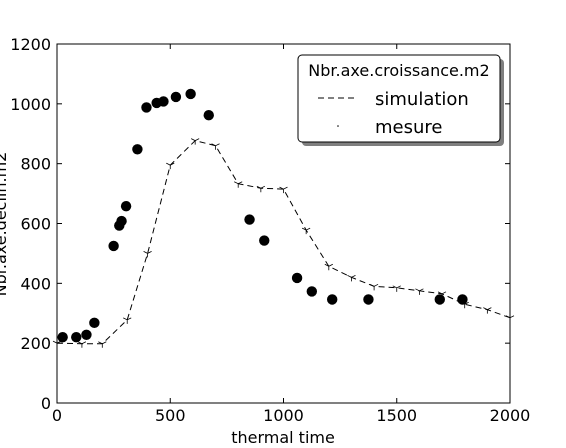 The image size is (566, 448). What do you see at coordinates (398, 70) in the screenshot?
I see `legend-title: Nbr.axe.croissance.m2` at bounding box center [398, 70].